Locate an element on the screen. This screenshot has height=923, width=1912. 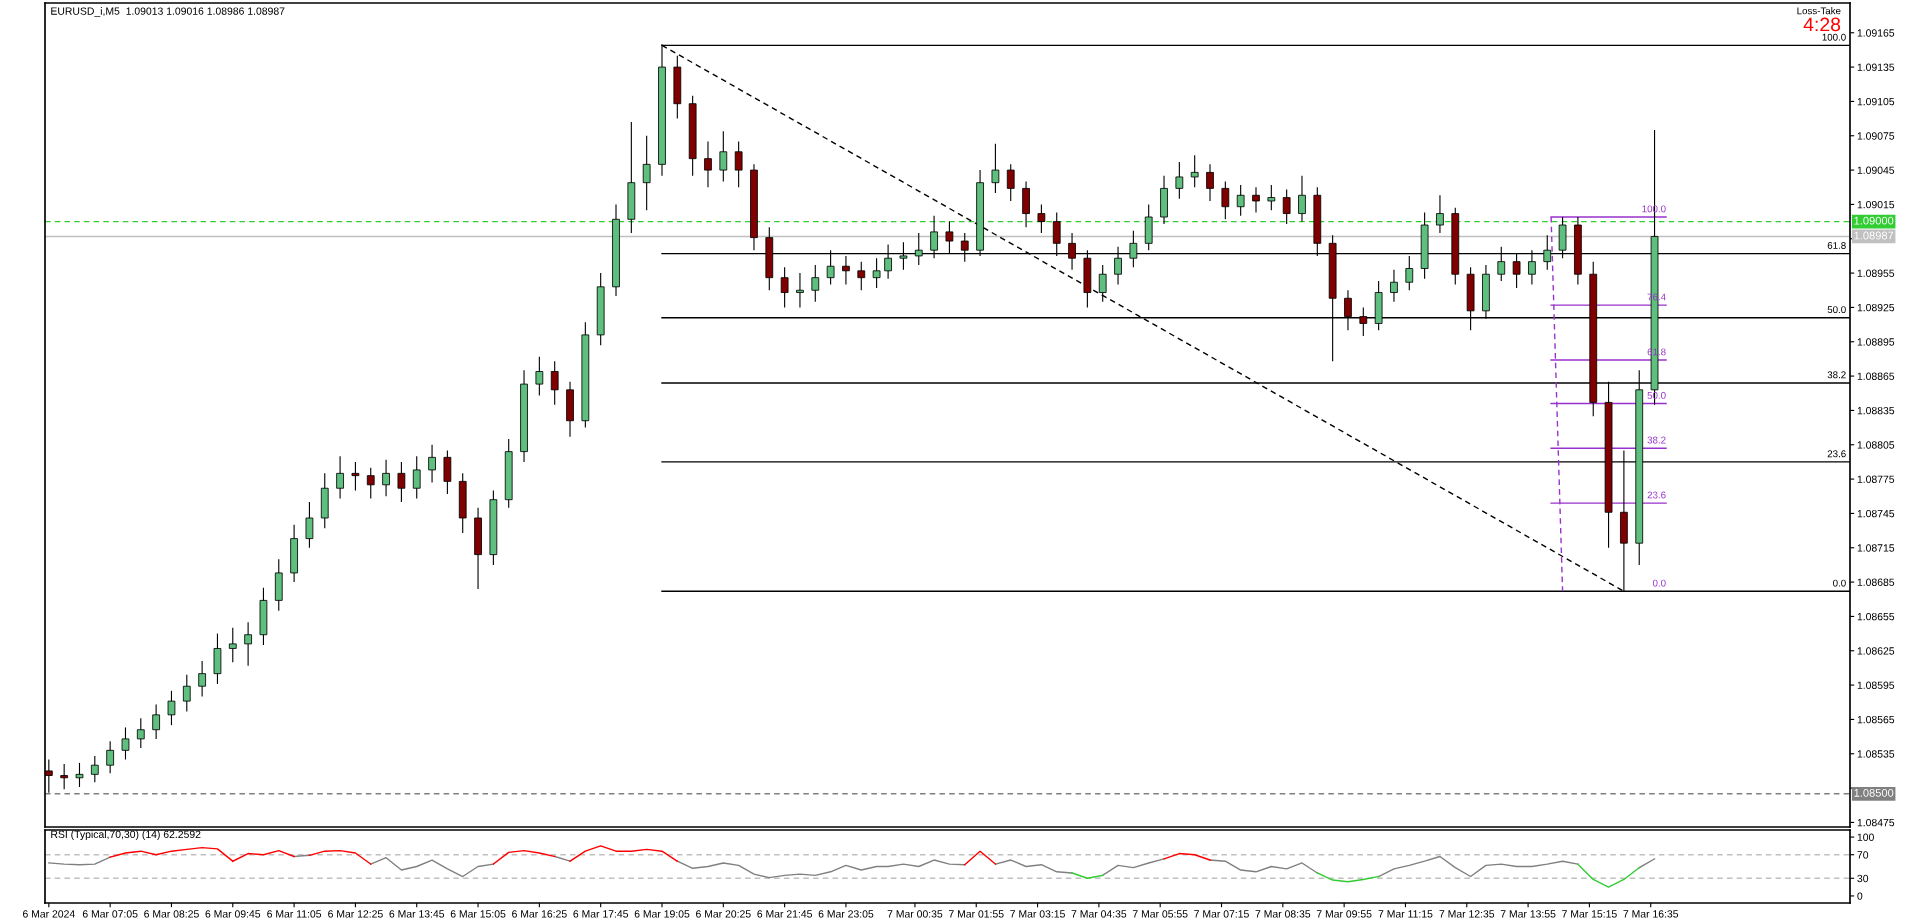
x-tick-label: 6 Mar 20:25 is located at coordinates (723, 914).